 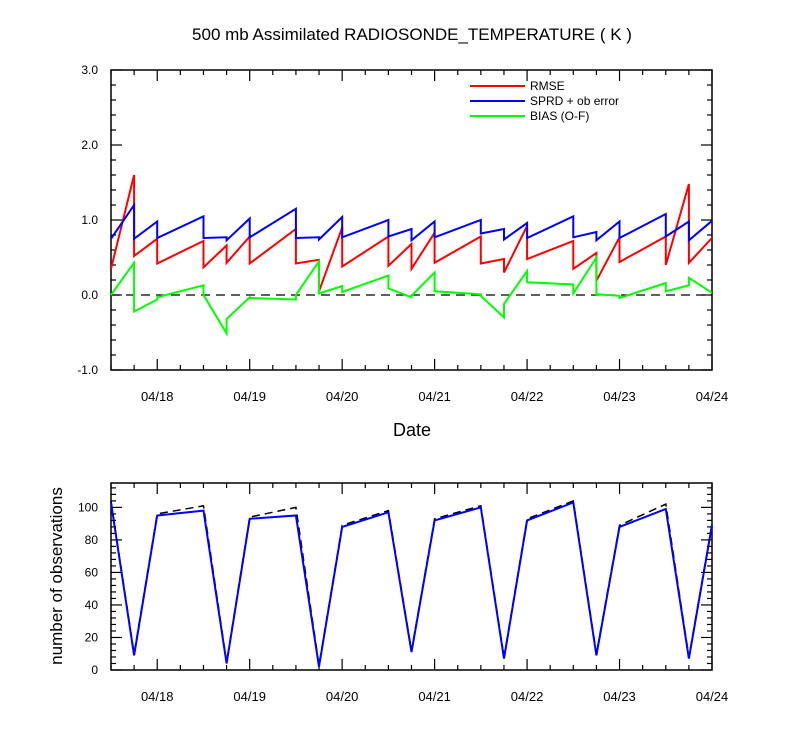 I want to click on y-tick-label: 2.0, so click(x=89, y=145).